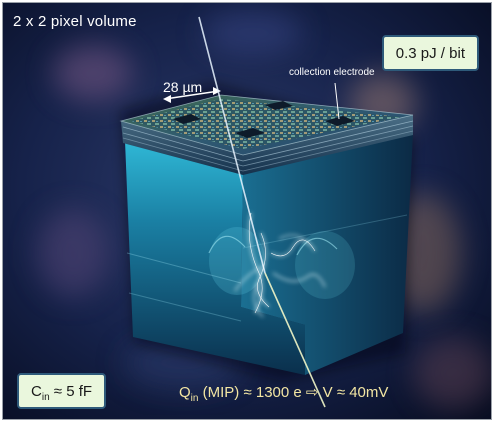 This screenshot has height=423, width=495. Describe the element at coordinates (36, 391) in the screenshot. I see `capacitance-symbol: C` at that location.